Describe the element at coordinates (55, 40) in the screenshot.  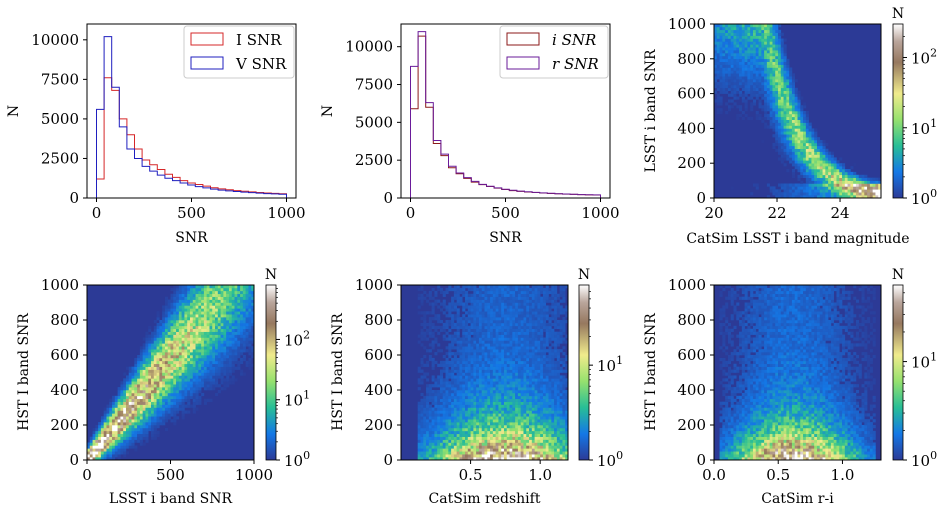
I see `y-tick-label: 10000` at that location.